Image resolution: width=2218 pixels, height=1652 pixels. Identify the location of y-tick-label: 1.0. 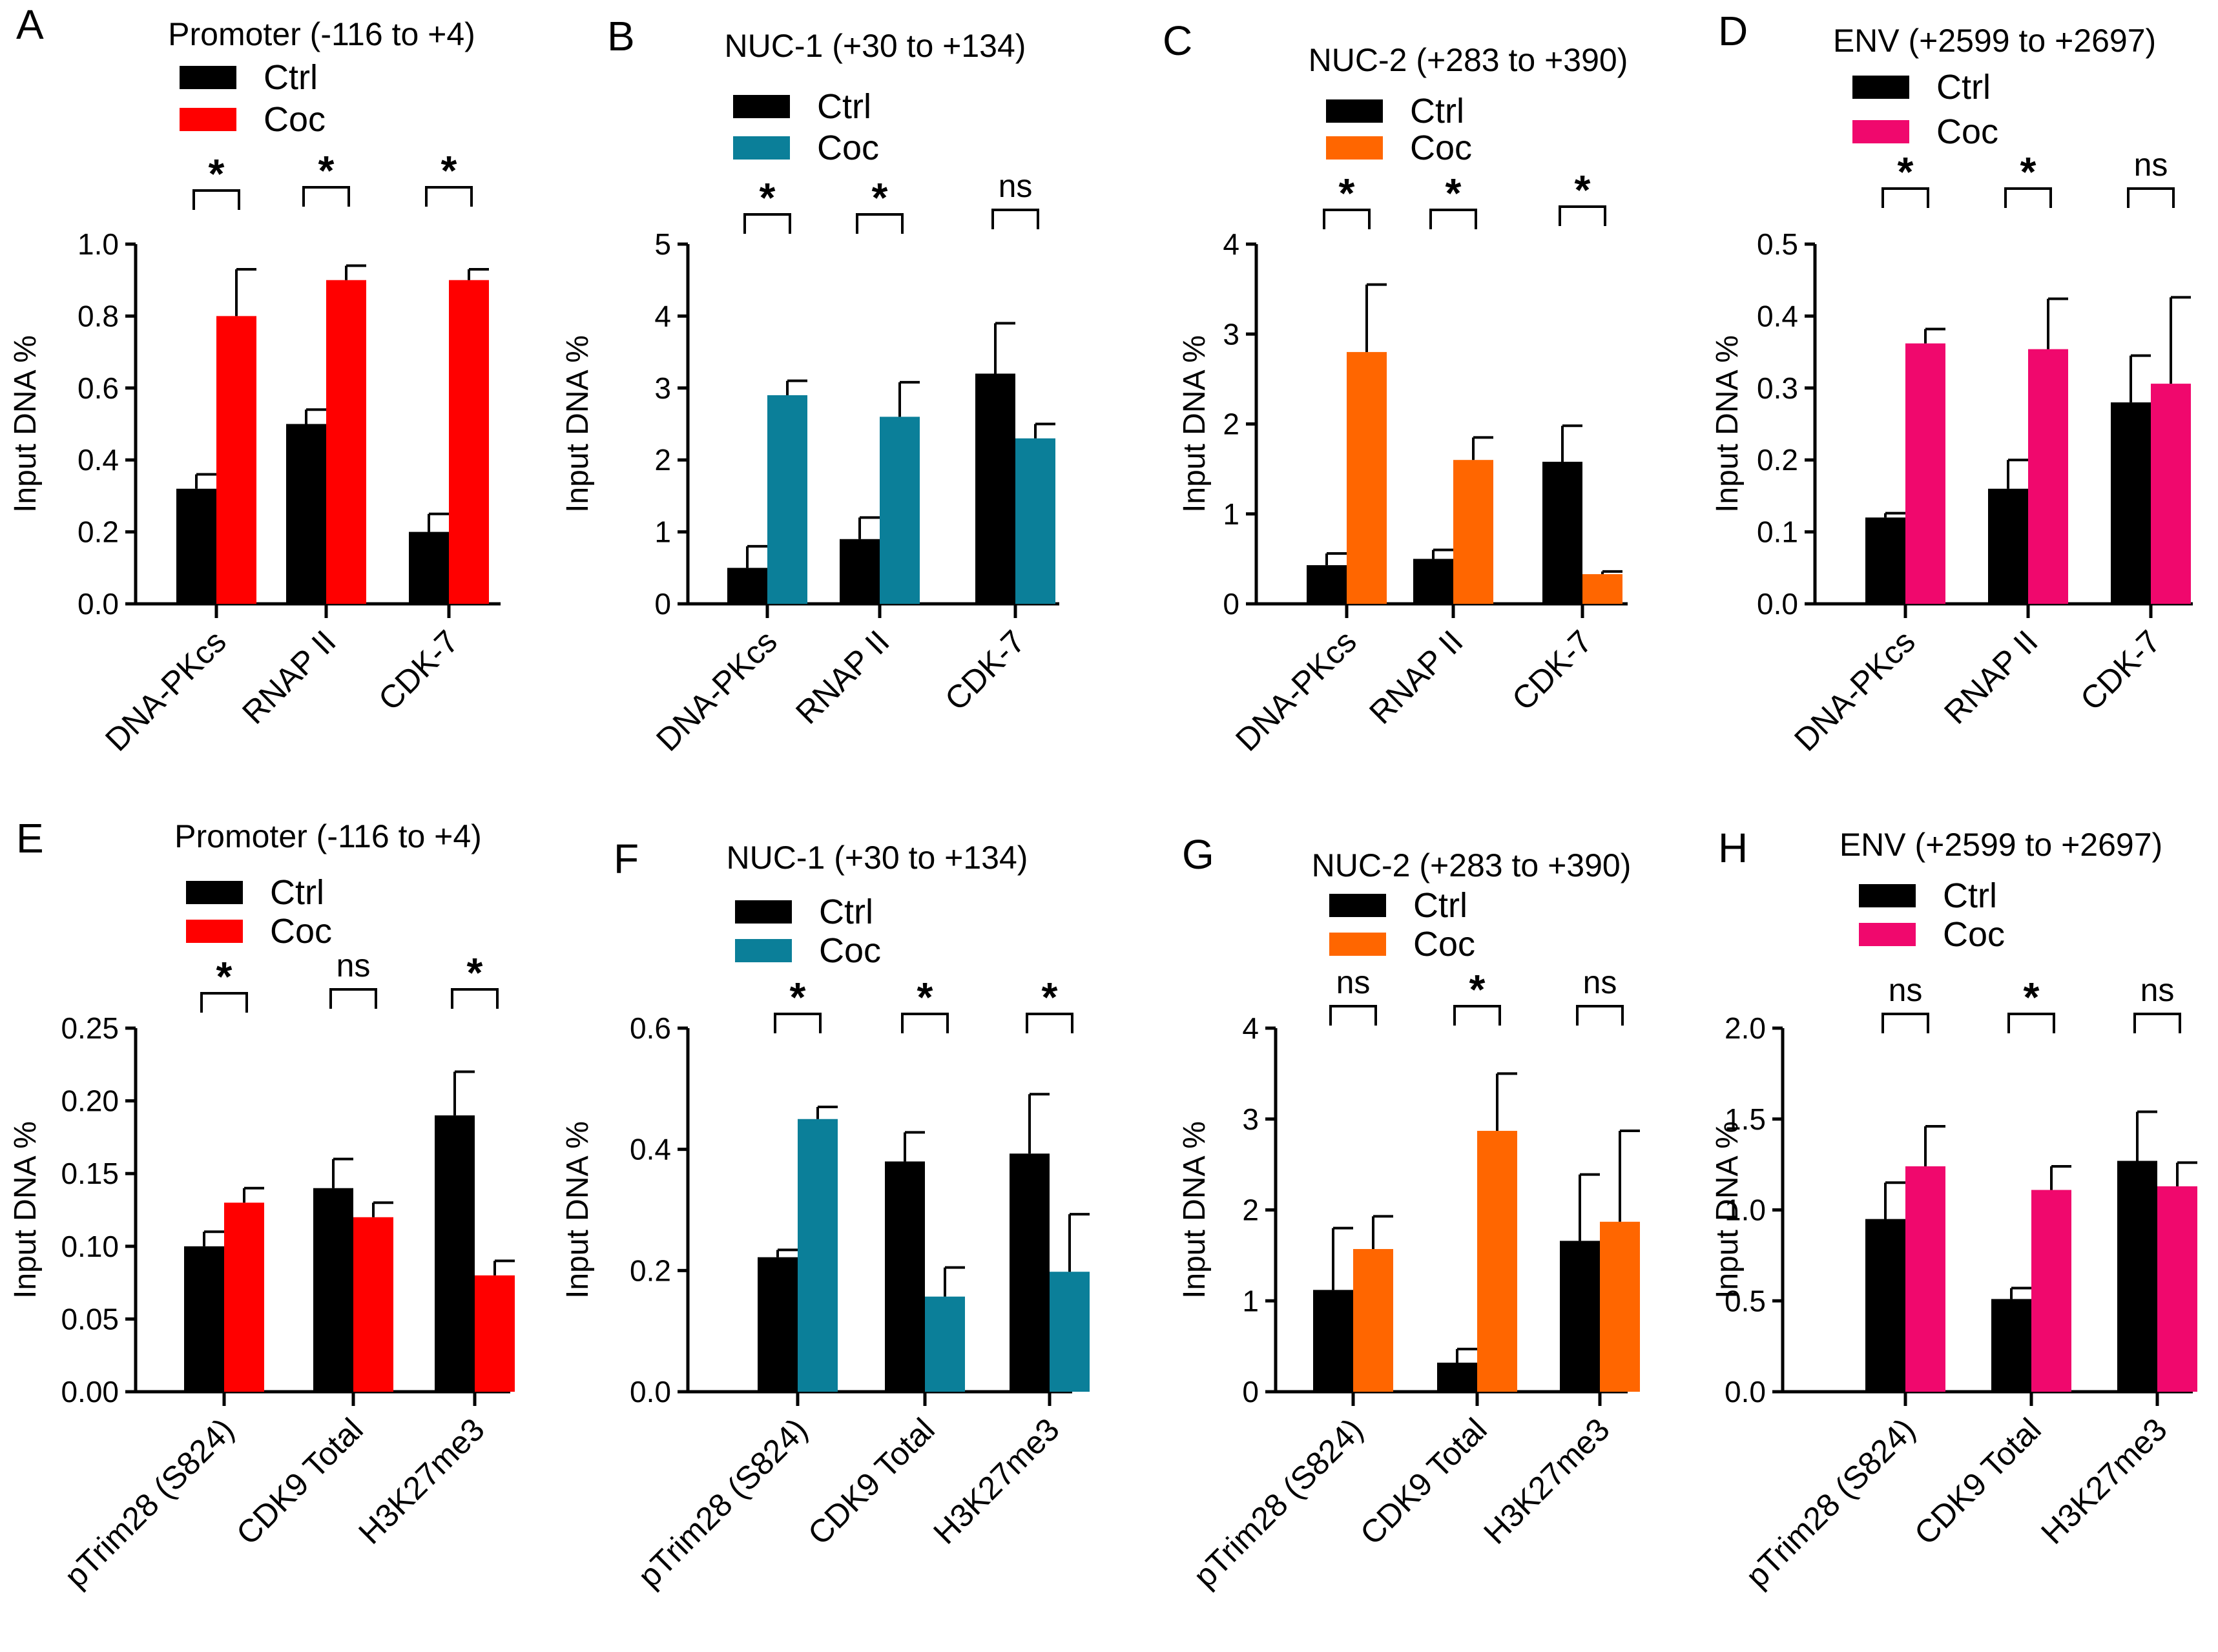
(98, 244).